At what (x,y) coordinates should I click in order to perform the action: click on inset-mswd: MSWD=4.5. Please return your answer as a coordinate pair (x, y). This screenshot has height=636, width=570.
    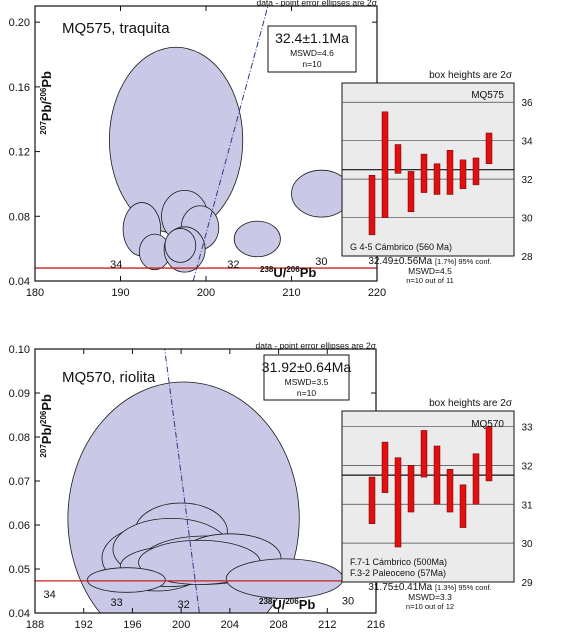
    Looking at the image, I should click on (430, 271).